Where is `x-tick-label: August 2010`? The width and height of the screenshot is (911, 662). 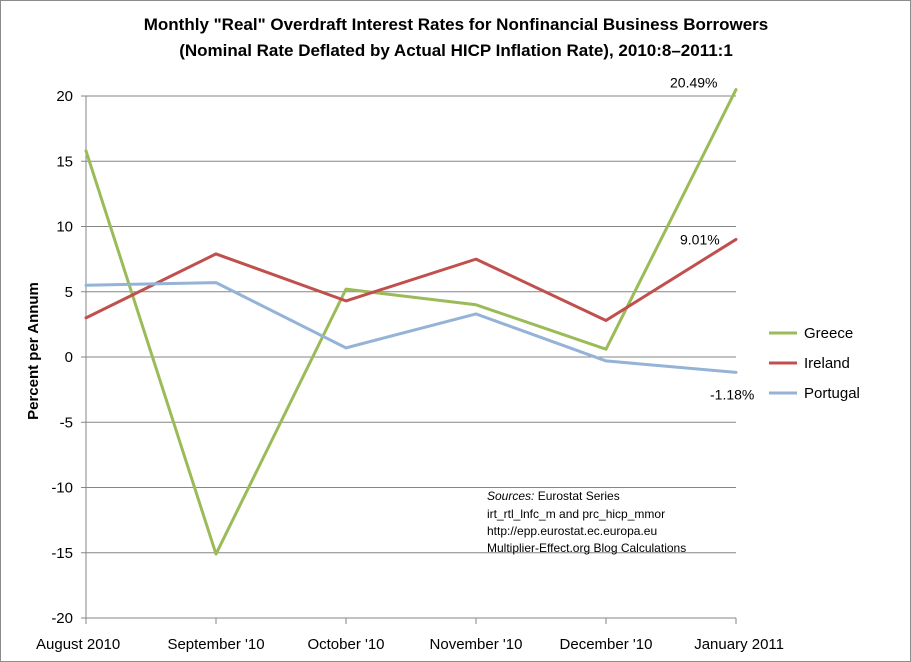
x-tick-label: August 2010 is located at coordinates (78, 644).